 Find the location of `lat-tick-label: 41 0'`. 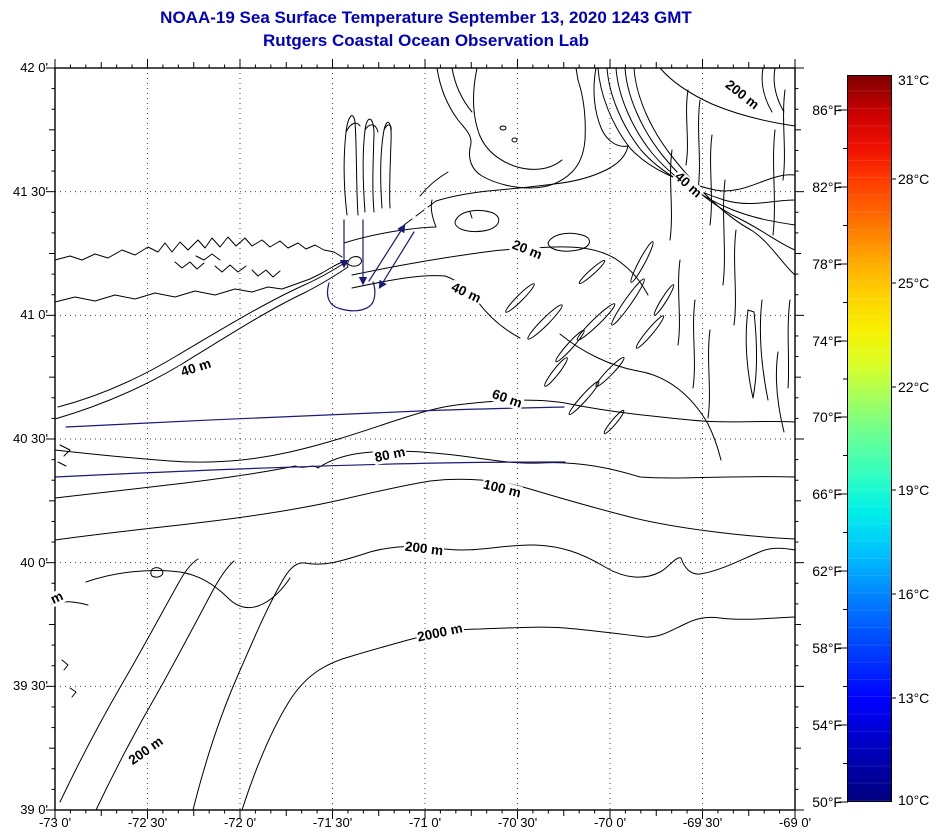

lat-tick-label: 41 0' is located at coordinates (34, 315).